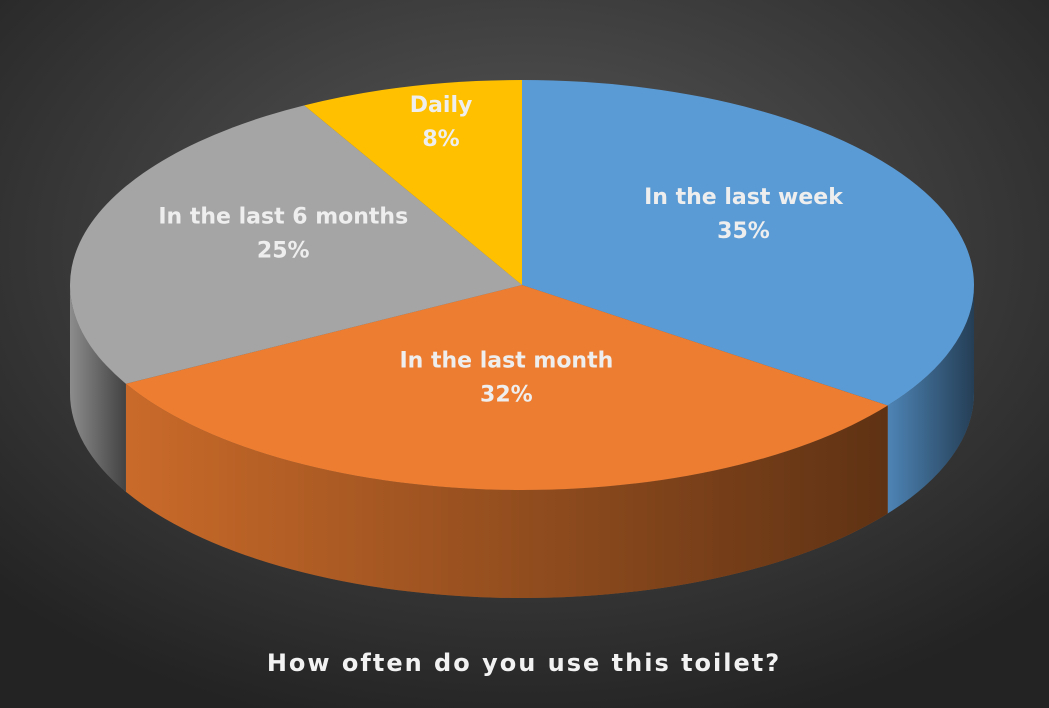 The width and height of the screenshot is (1049, 708). What do you see at coordinates (283, 251) in the screenshot?
I see `data-label-value: 25%` at bounding box center [283, 251].